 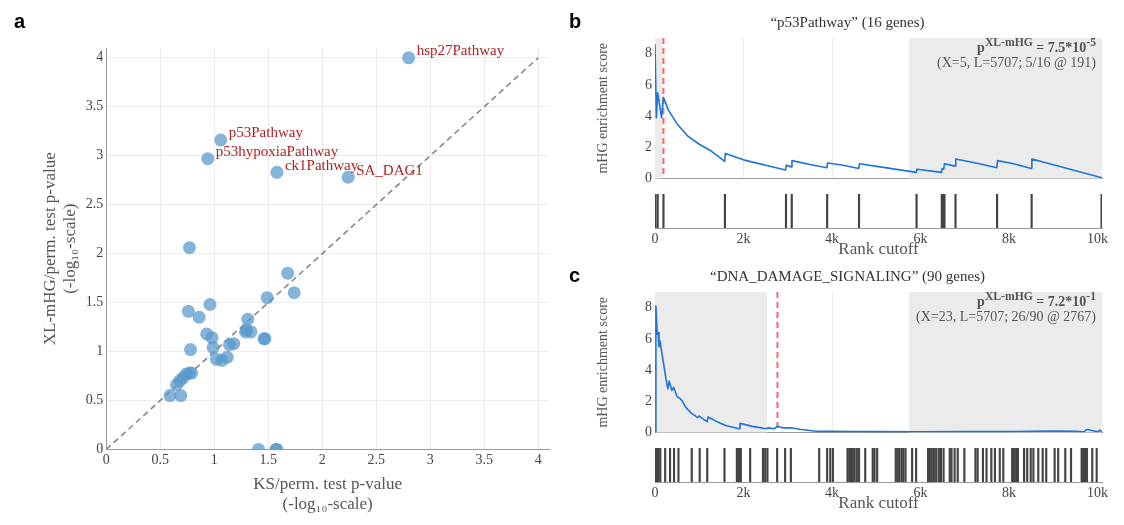 What do you see at coordinates (94, 204) in the screenshot?
I see `y-tick-label: 2.5` at bounding box center [94, 204].